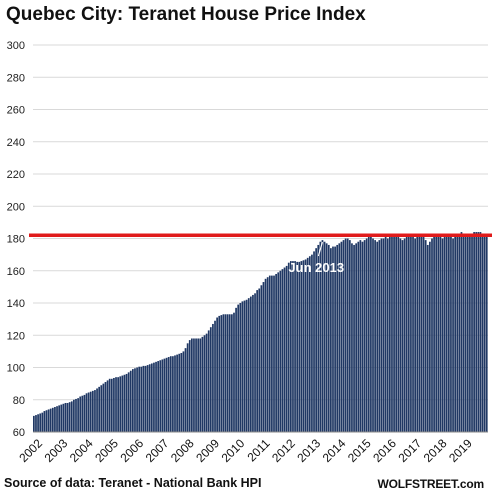 The height and width of the screenshot is (497, 492). I want to click on x-tick-label: 2005, so click(106, 450).